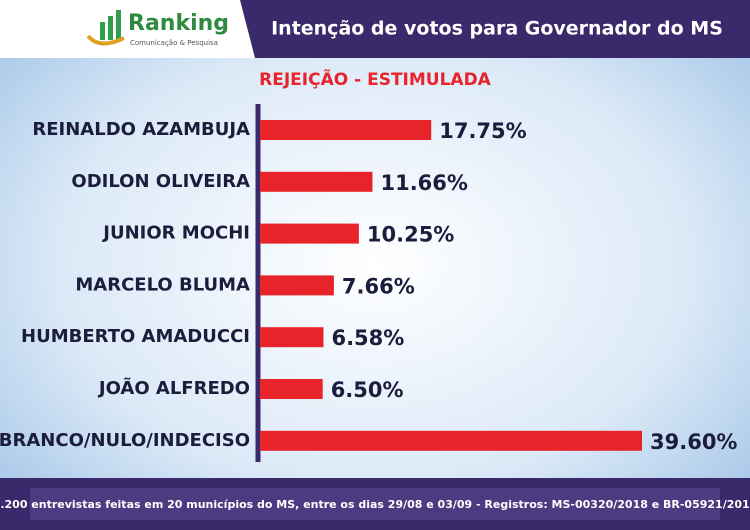 The width and height of the screenshot is (750, 530). What do you see at coordinates (175, 233) in the screenshot?
I see `category-label: JUNIOR MOCHI` at bounding box center [175, 233].